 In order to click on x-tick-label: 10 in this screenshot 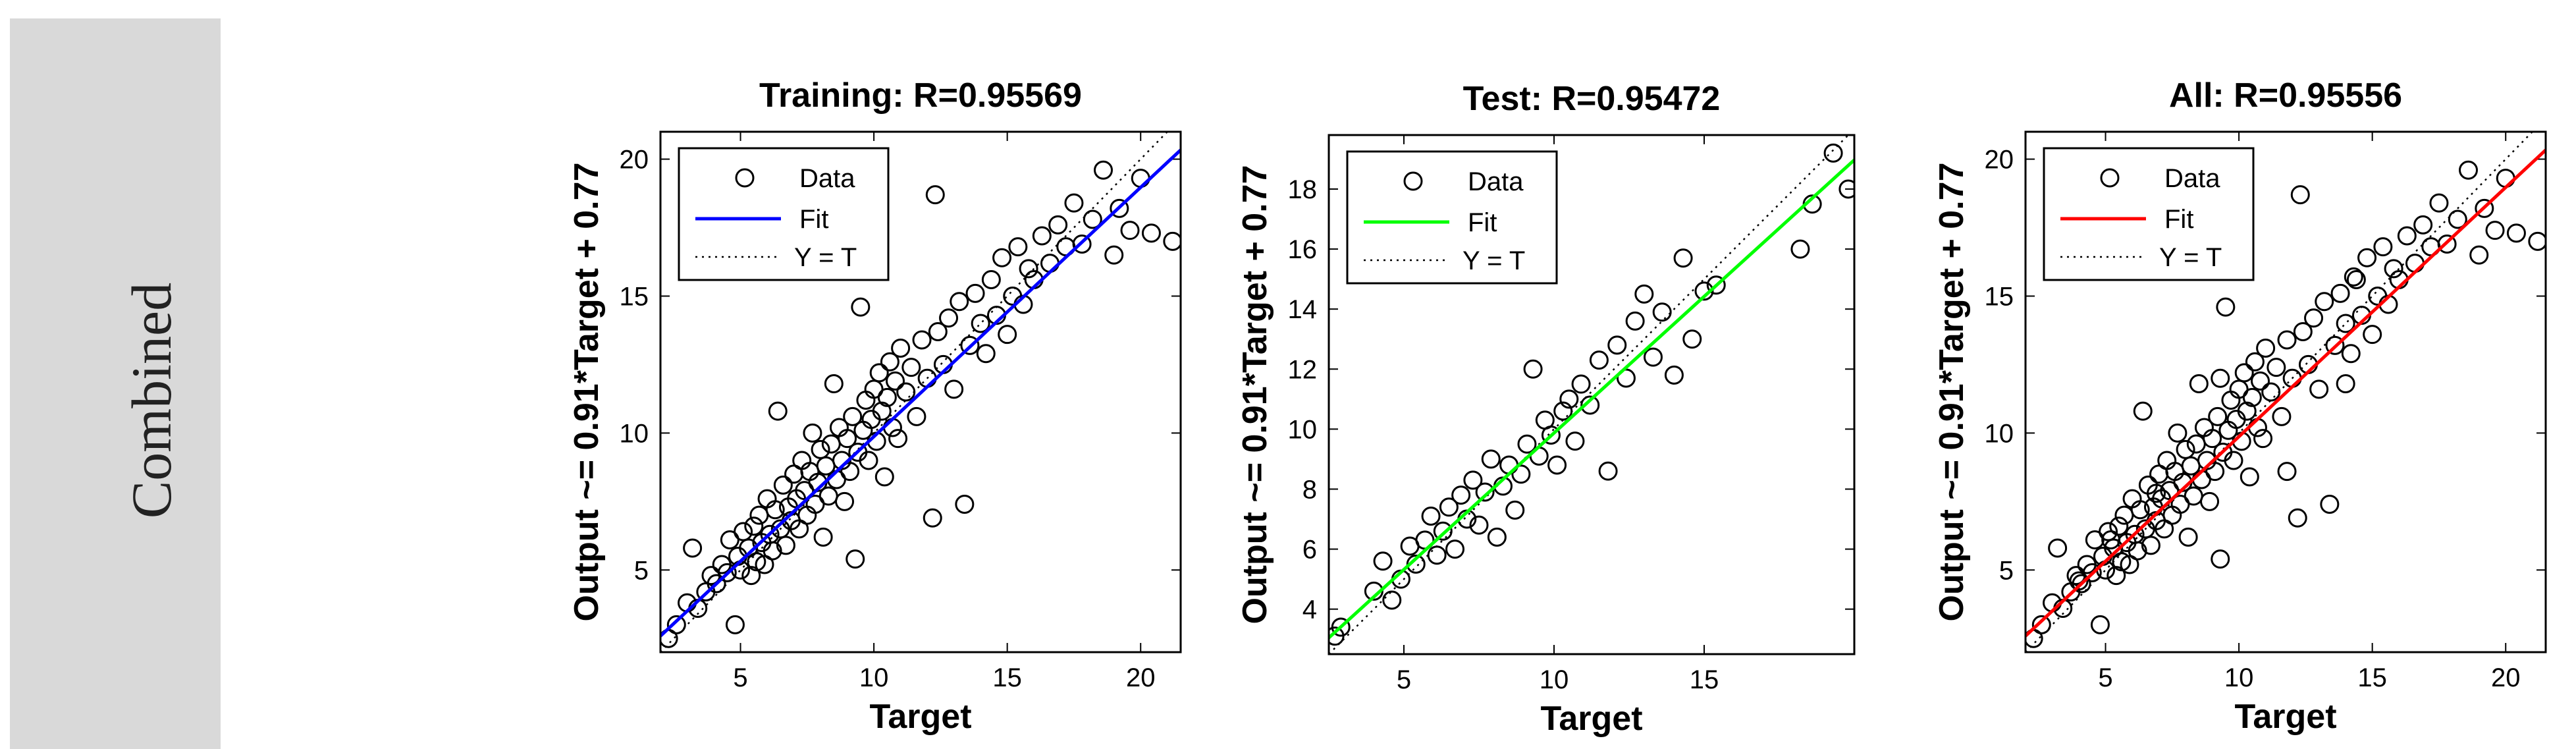, I will do `click(874, 677)`.